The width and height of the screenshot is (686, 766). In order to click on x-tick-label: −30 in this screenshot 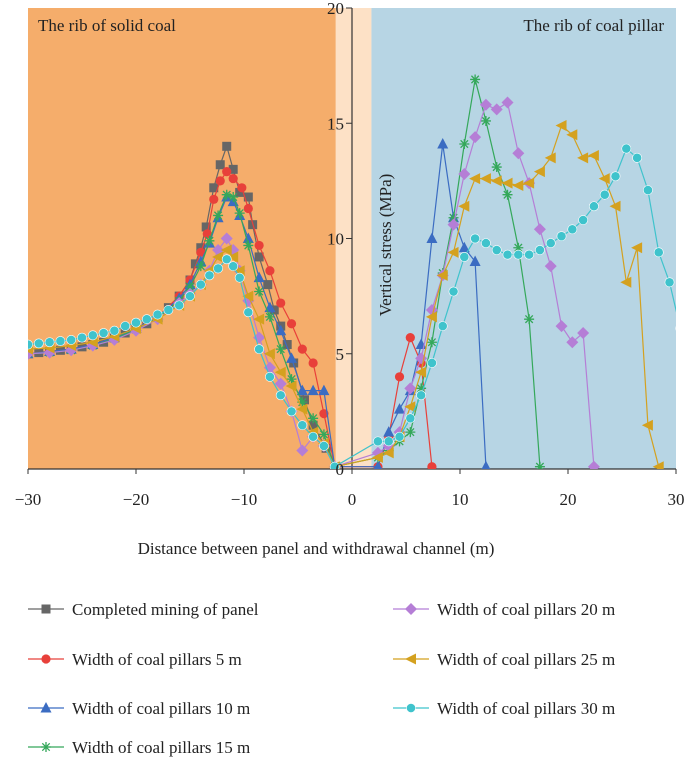, I will do `click(28, 499)`.